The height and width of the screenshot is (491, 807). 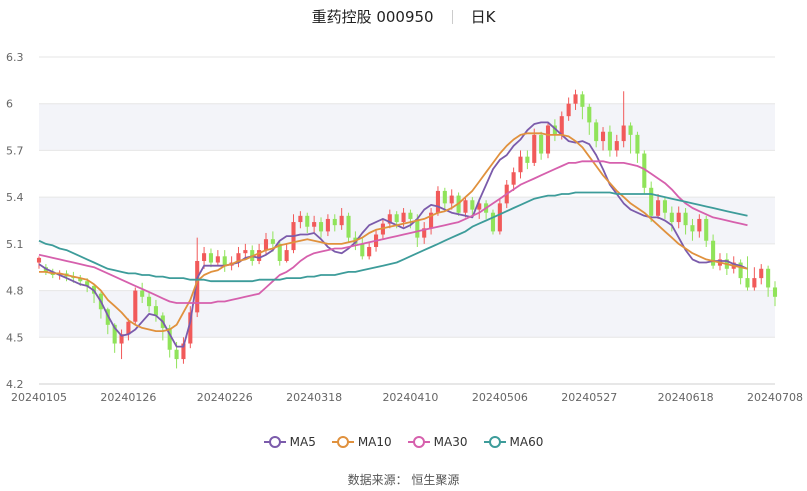 I want to click on period-label: 日K, so click(x=483, y=17).